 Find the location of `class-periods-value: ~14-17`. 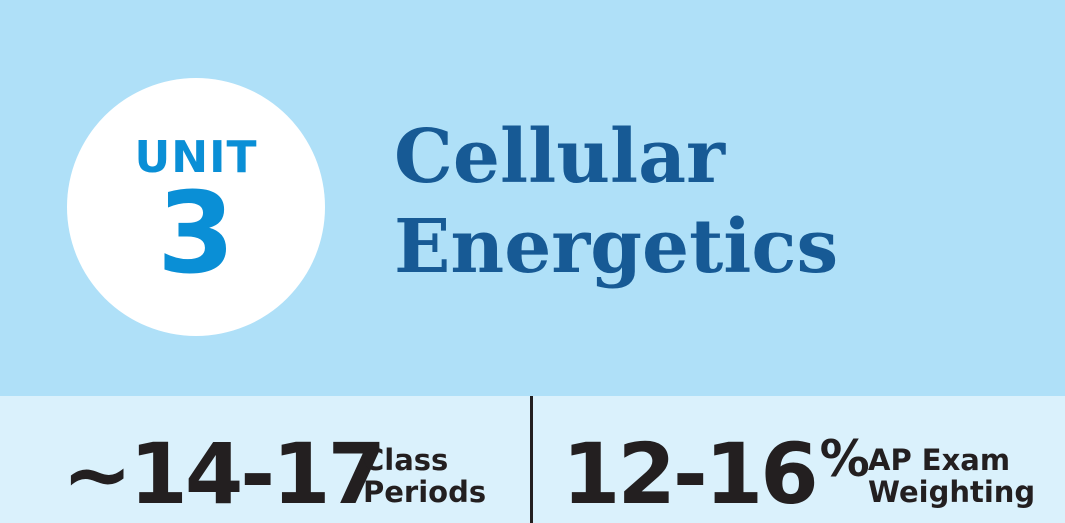

class-periods-value: ~14-17 is located at coordinates (224, 474).